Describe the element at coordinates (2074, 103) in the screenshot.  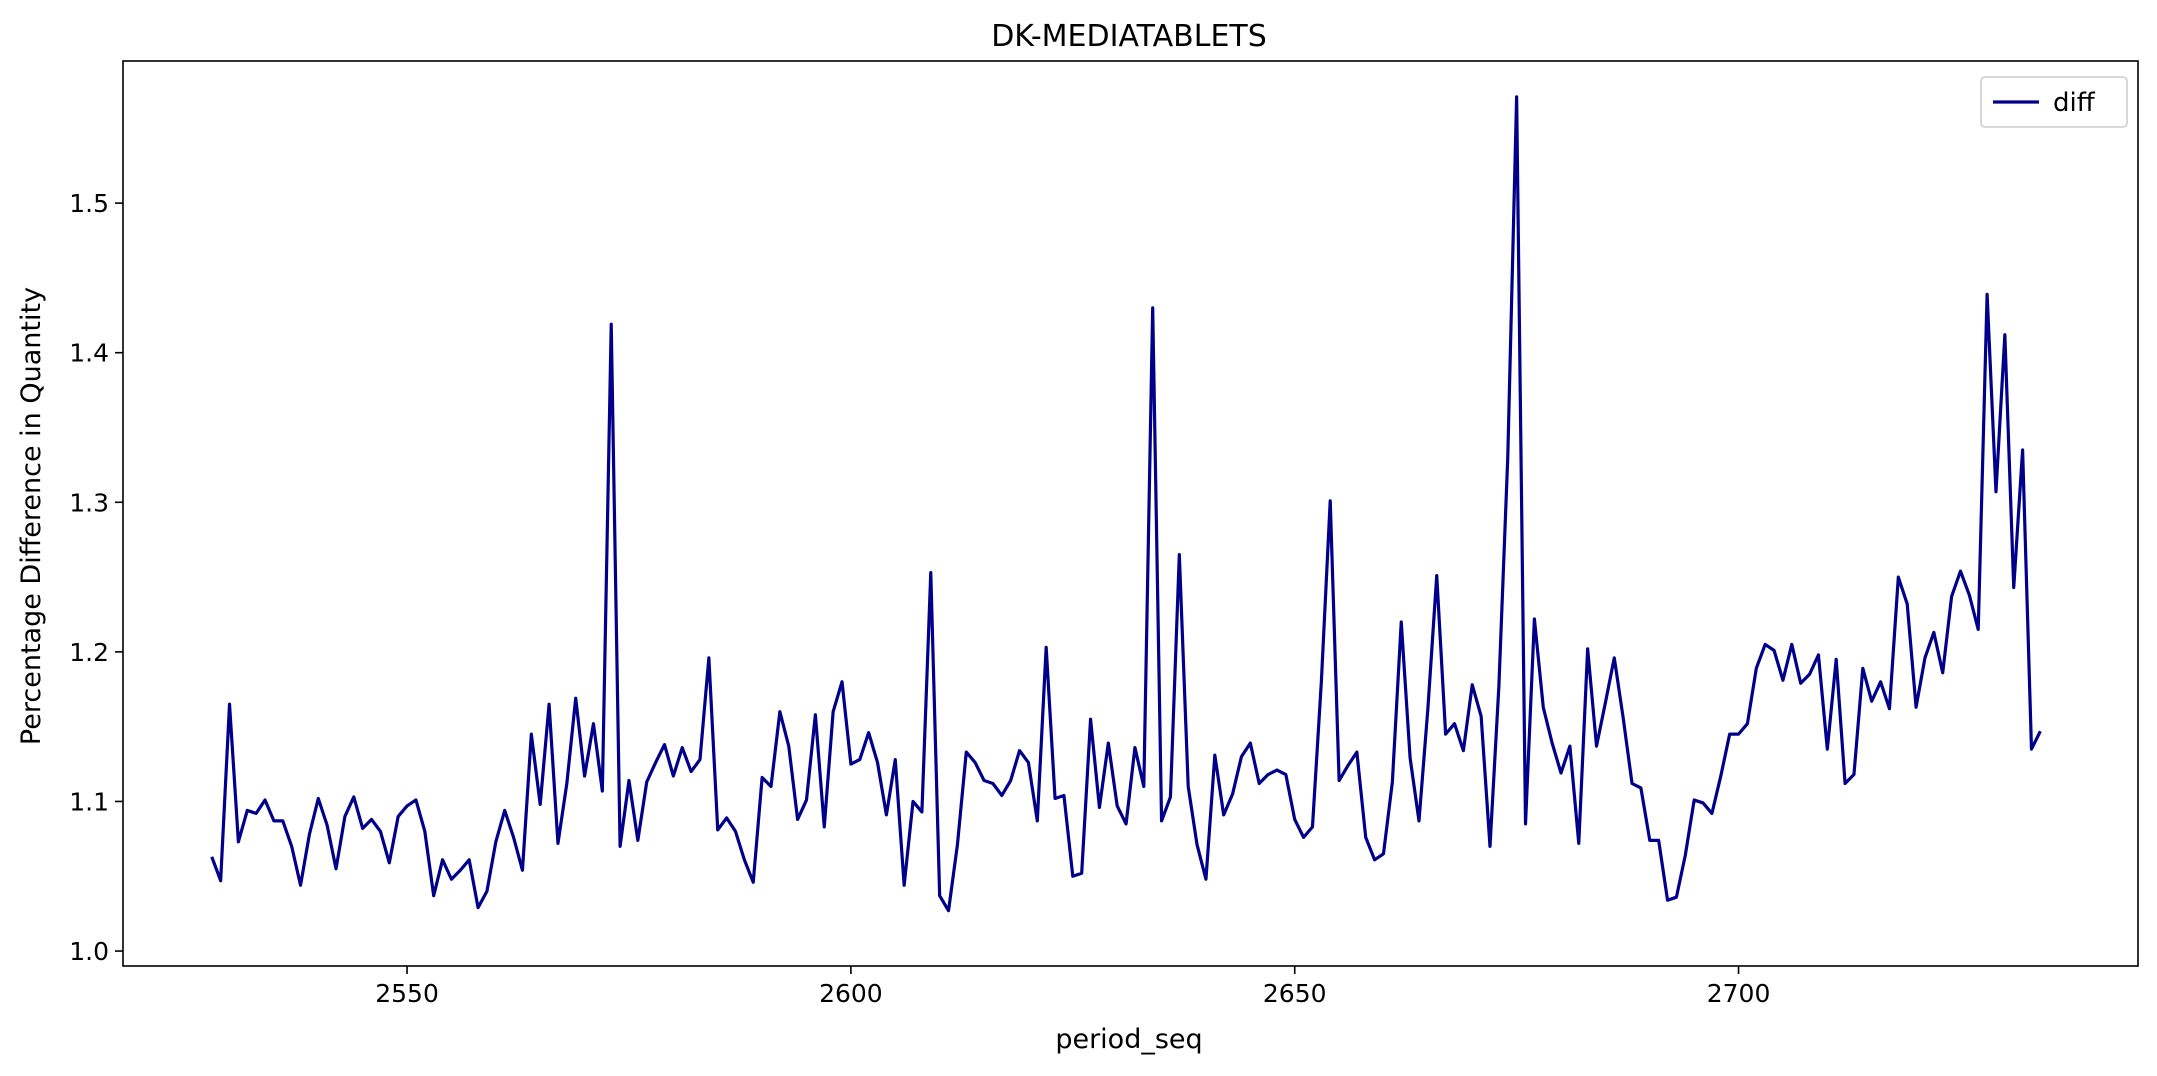
I see `legend-label-diff: diff` at that location.